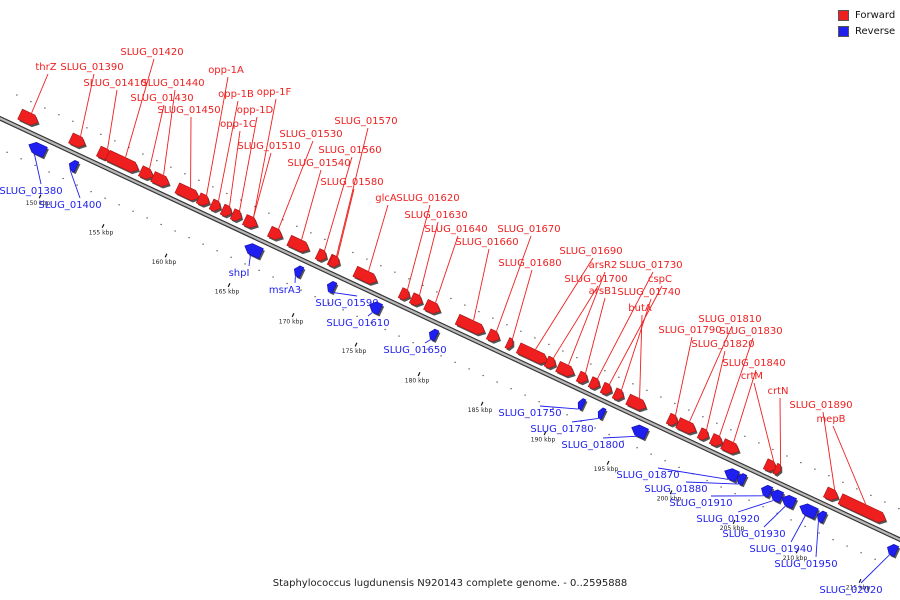  What do you see at coordinates (486, 242) in the screenshot?
I see `forward-gene-label: SLUG_01660` at bounding box center [486, 242].